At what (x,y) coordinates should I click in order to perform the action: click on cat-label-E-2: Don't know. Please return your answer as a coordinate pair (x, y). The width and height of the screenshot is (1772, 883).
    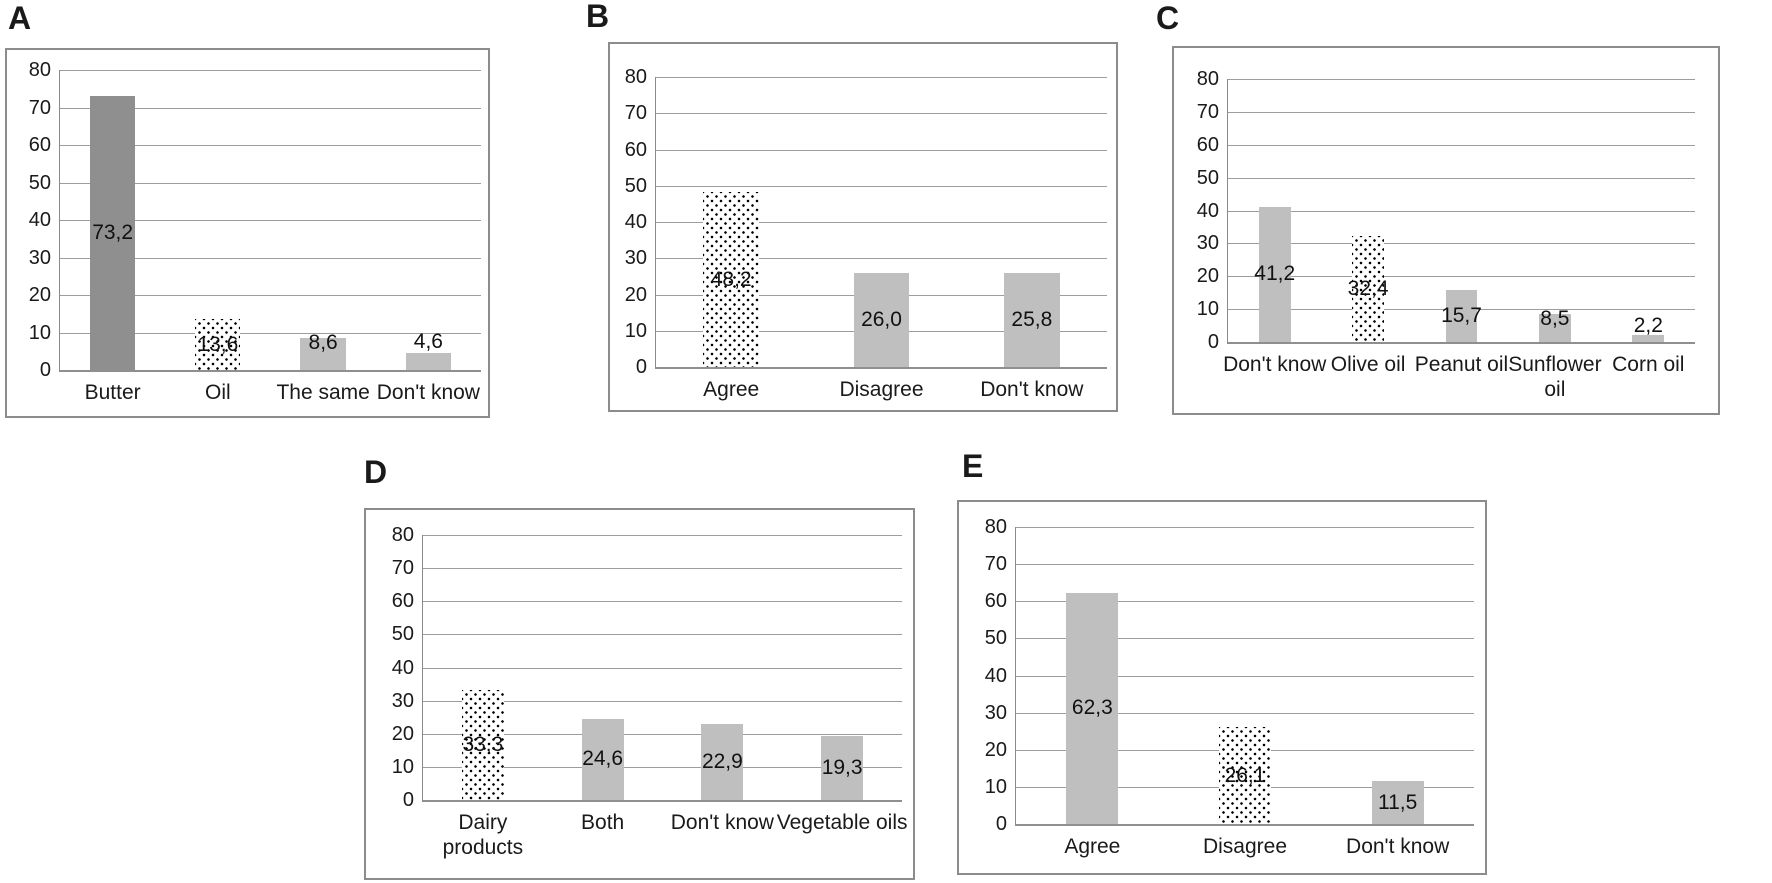
    Looking at the image, I should click on (1398, 846).